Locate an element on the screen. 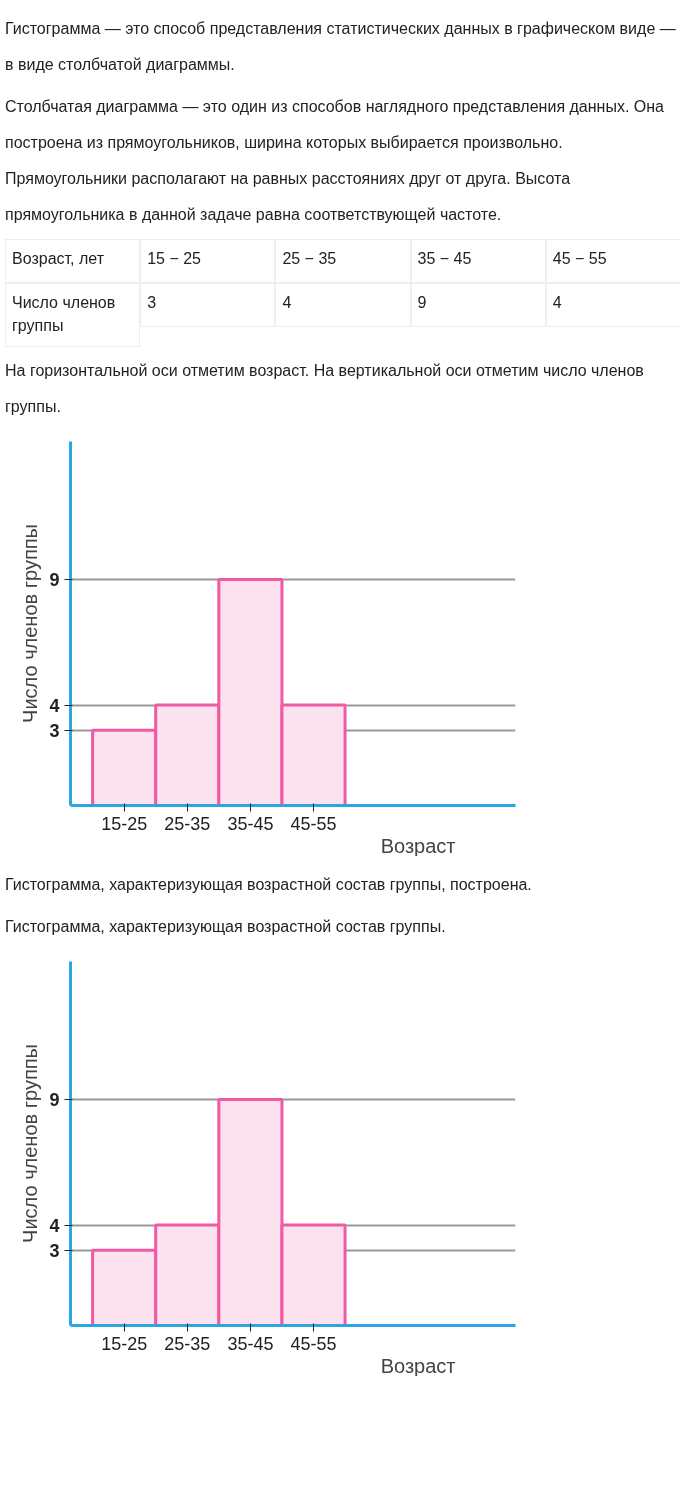 This screenshot has height=1494, width=680. text: Гистограмма — это способ представления статистических данных в графическом виде — в виде столбчатой диаграммы. is located at coordinates (341, 47).